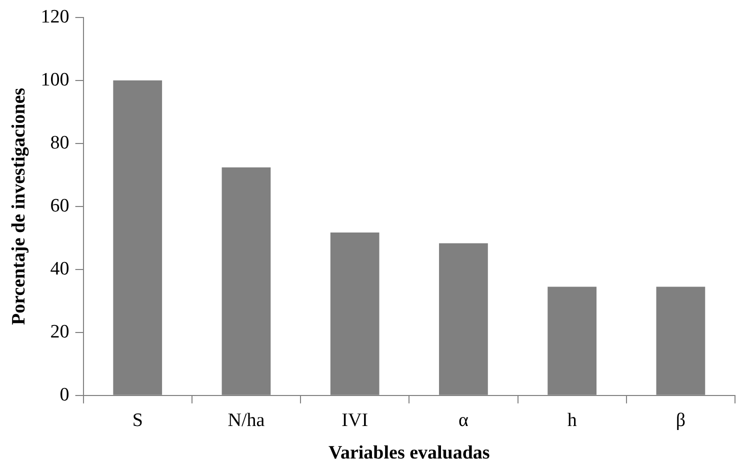 This screenshot has width=753, height=469. What do you see at coordinates (137, 420) in the screenshot?
I see `x-tick-label: S` at bounding box center [137, 420].